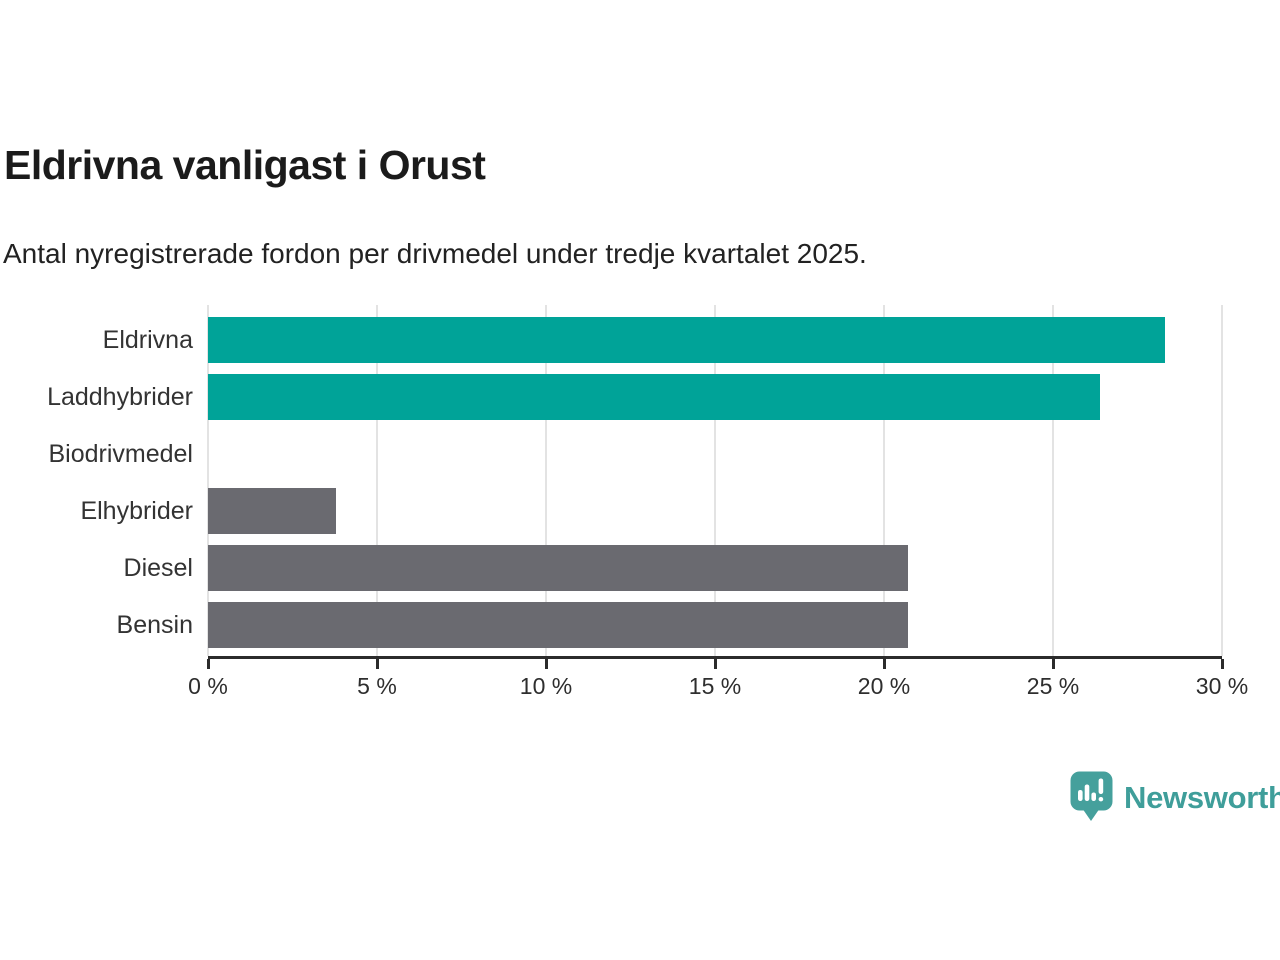 This screenshot has width=1280, height=960. I want to click on category-label-eldrivna: Eldrivna, so click(147, 340).